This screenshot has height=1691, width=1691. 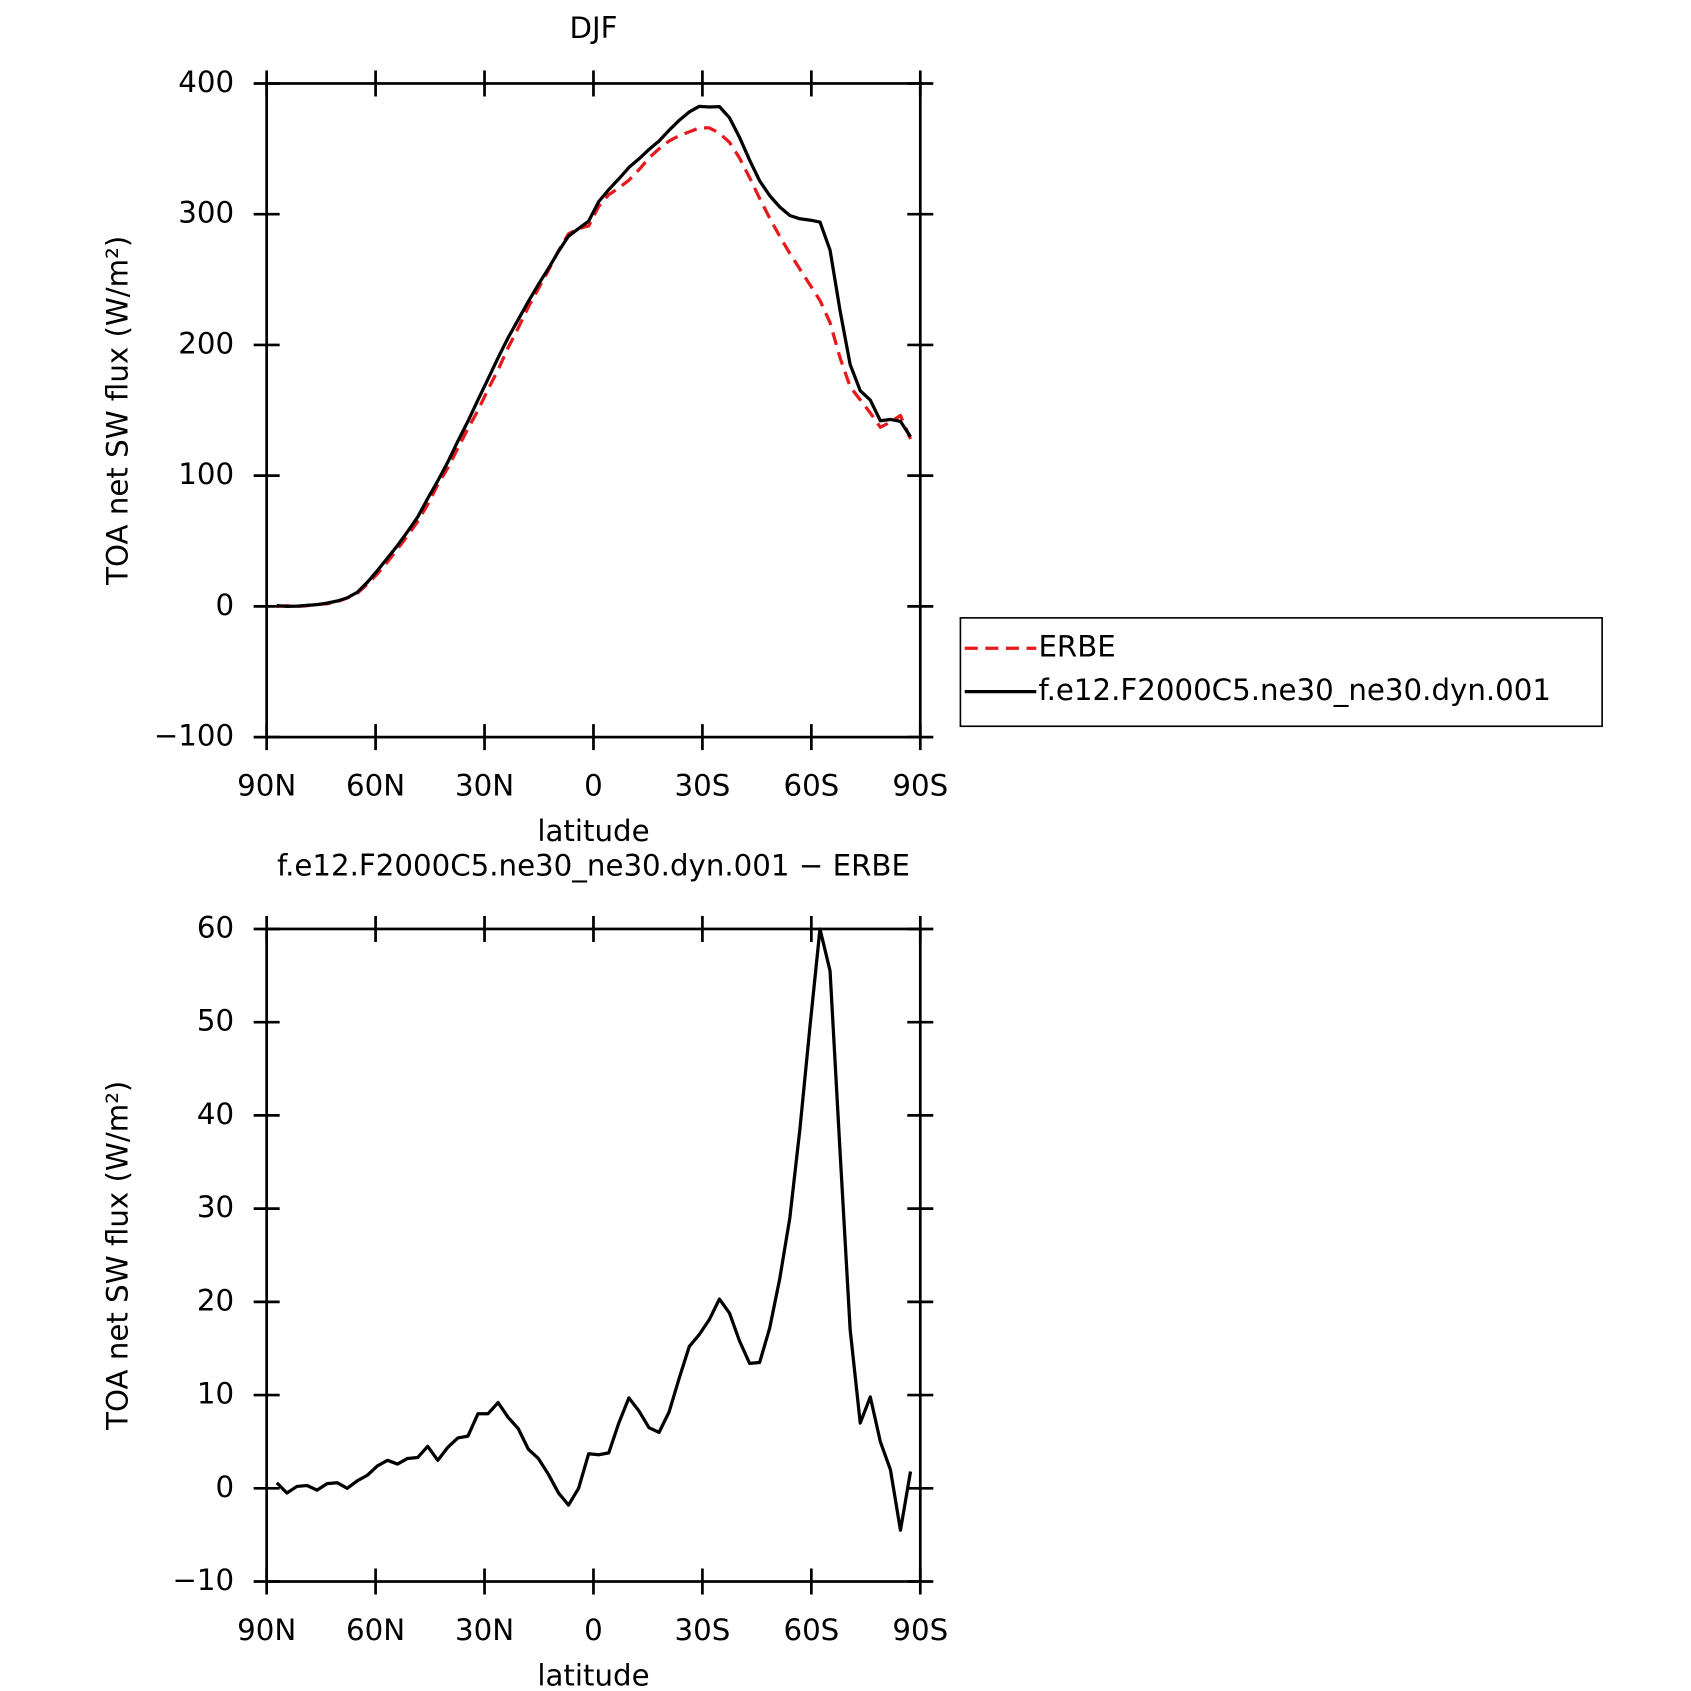 I want to click on y-tick-label: 200, so click(x=206, y=343).